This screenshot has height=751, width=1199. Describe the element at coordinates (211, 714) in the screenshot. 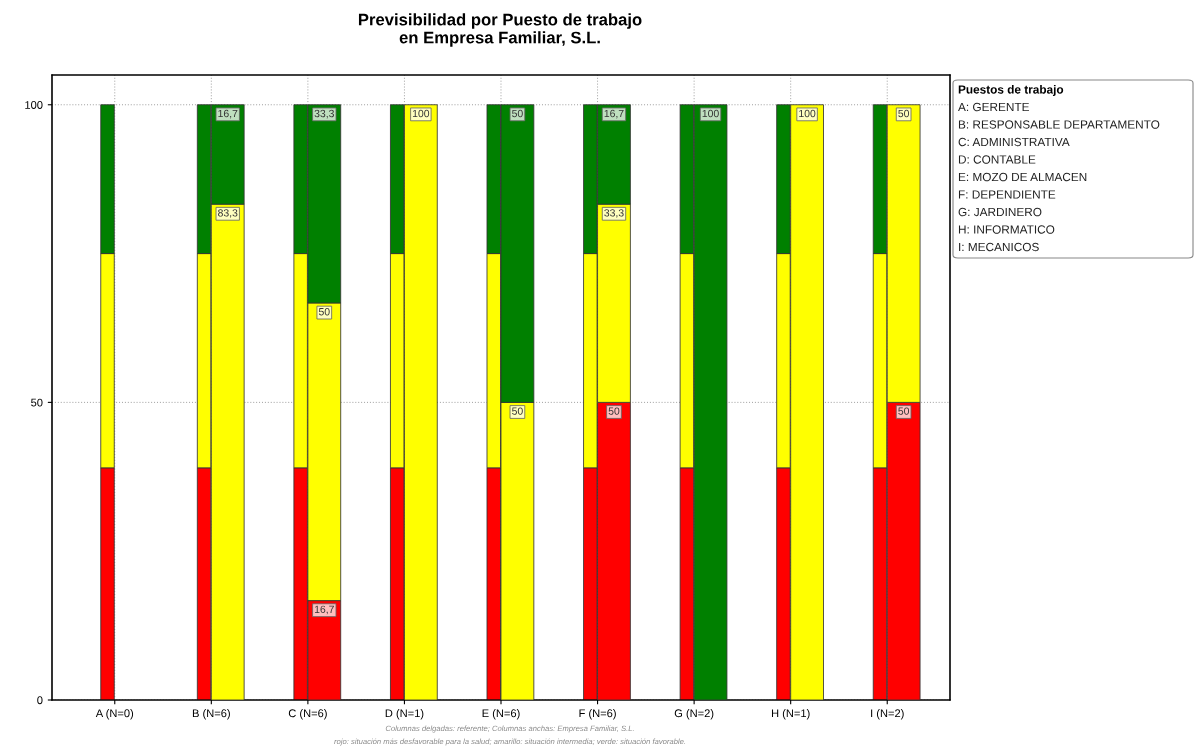

I see `x-tick-label: B (N=6)` at that location.